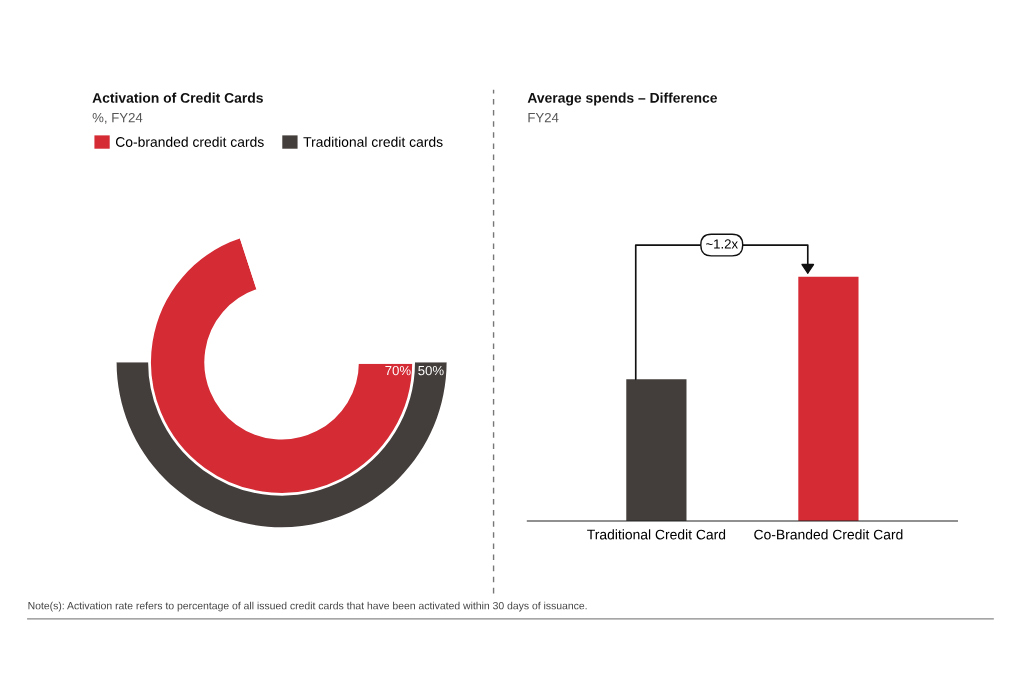  What do you see at coordinates (177, 97) in the screenshot?
I see `chart-title: Activation of Credit Cards` at bounding box center [177, 97].